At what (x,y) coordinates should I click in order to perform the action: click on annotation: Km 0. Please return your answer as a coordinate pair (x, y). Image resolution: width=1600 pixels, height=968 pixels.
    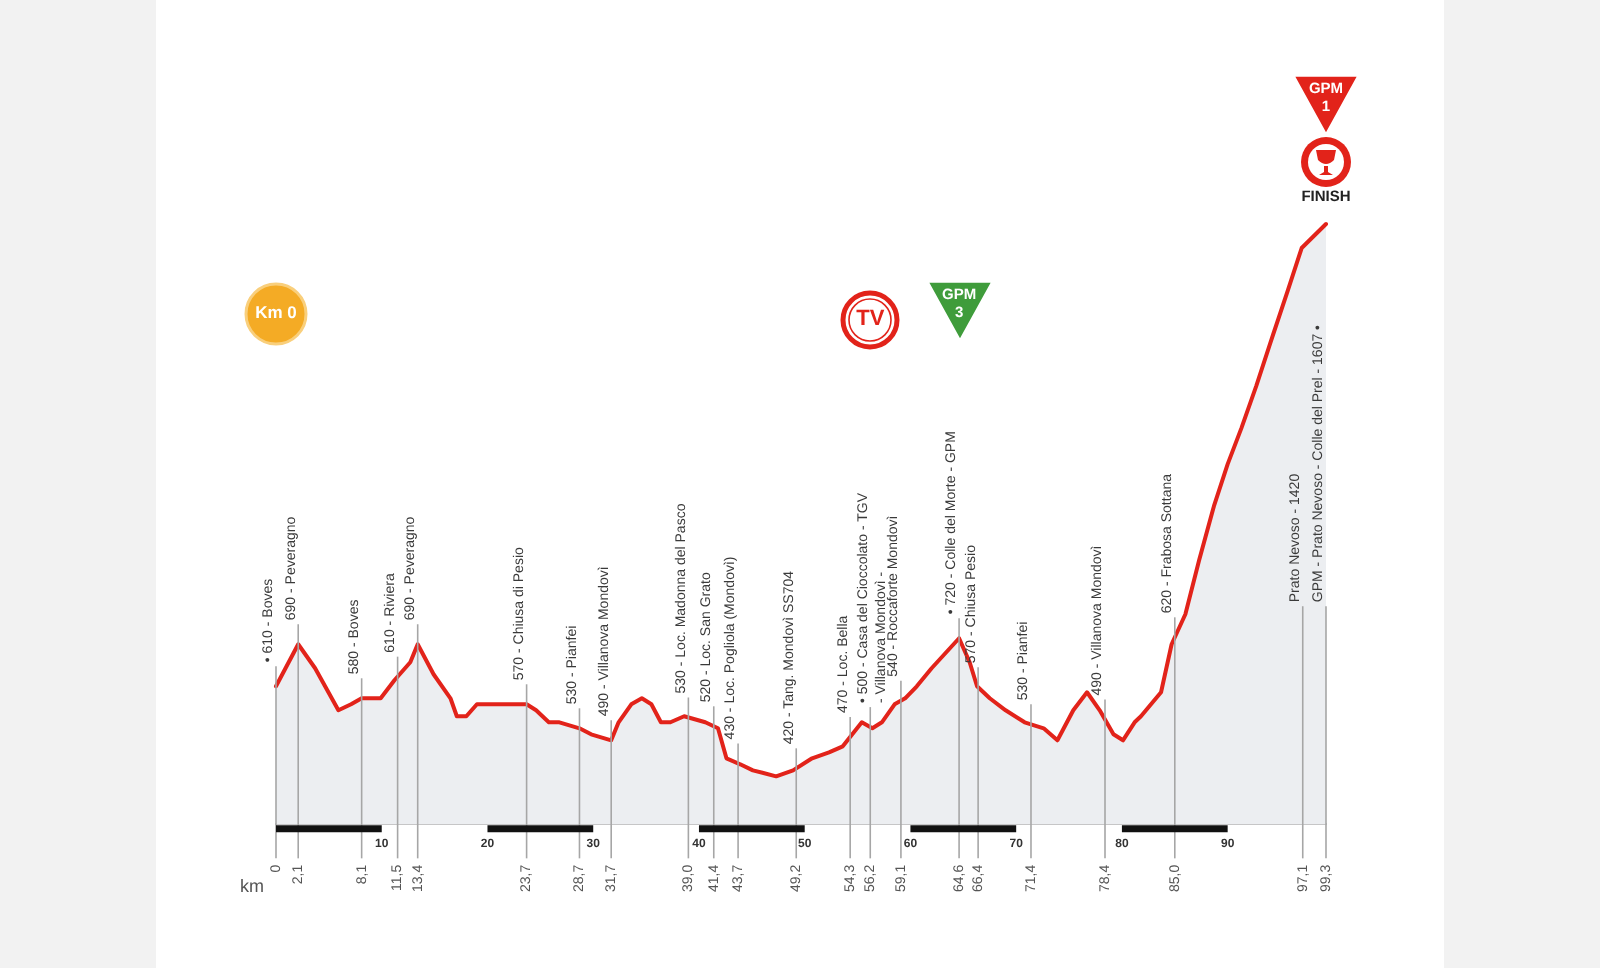
    Looking at the image, I should click on (276, 313).